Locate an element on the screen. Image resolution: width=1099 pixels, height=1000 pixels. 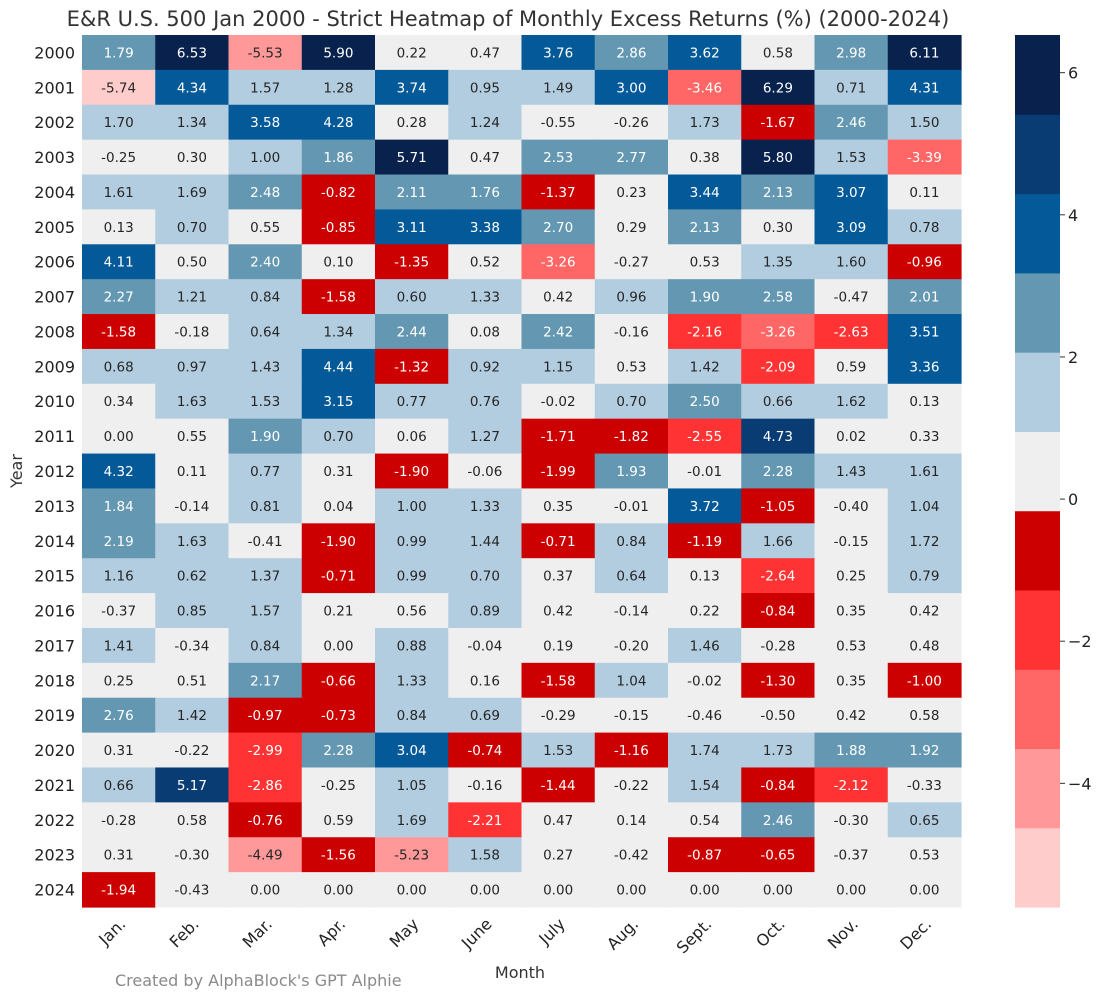
heatmap-cell-value: 0.30 is located at coordinates (778, 228).